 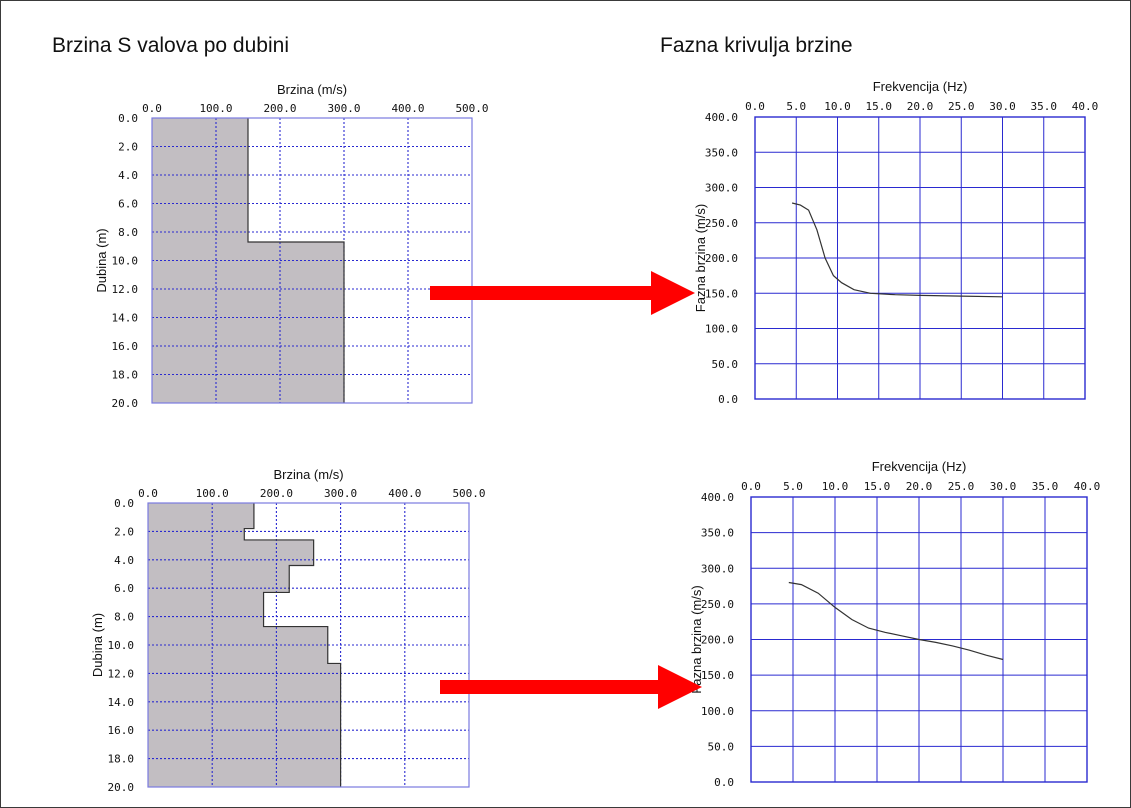 I want to click on bottom-right-chart, so click(x=919, y=639).